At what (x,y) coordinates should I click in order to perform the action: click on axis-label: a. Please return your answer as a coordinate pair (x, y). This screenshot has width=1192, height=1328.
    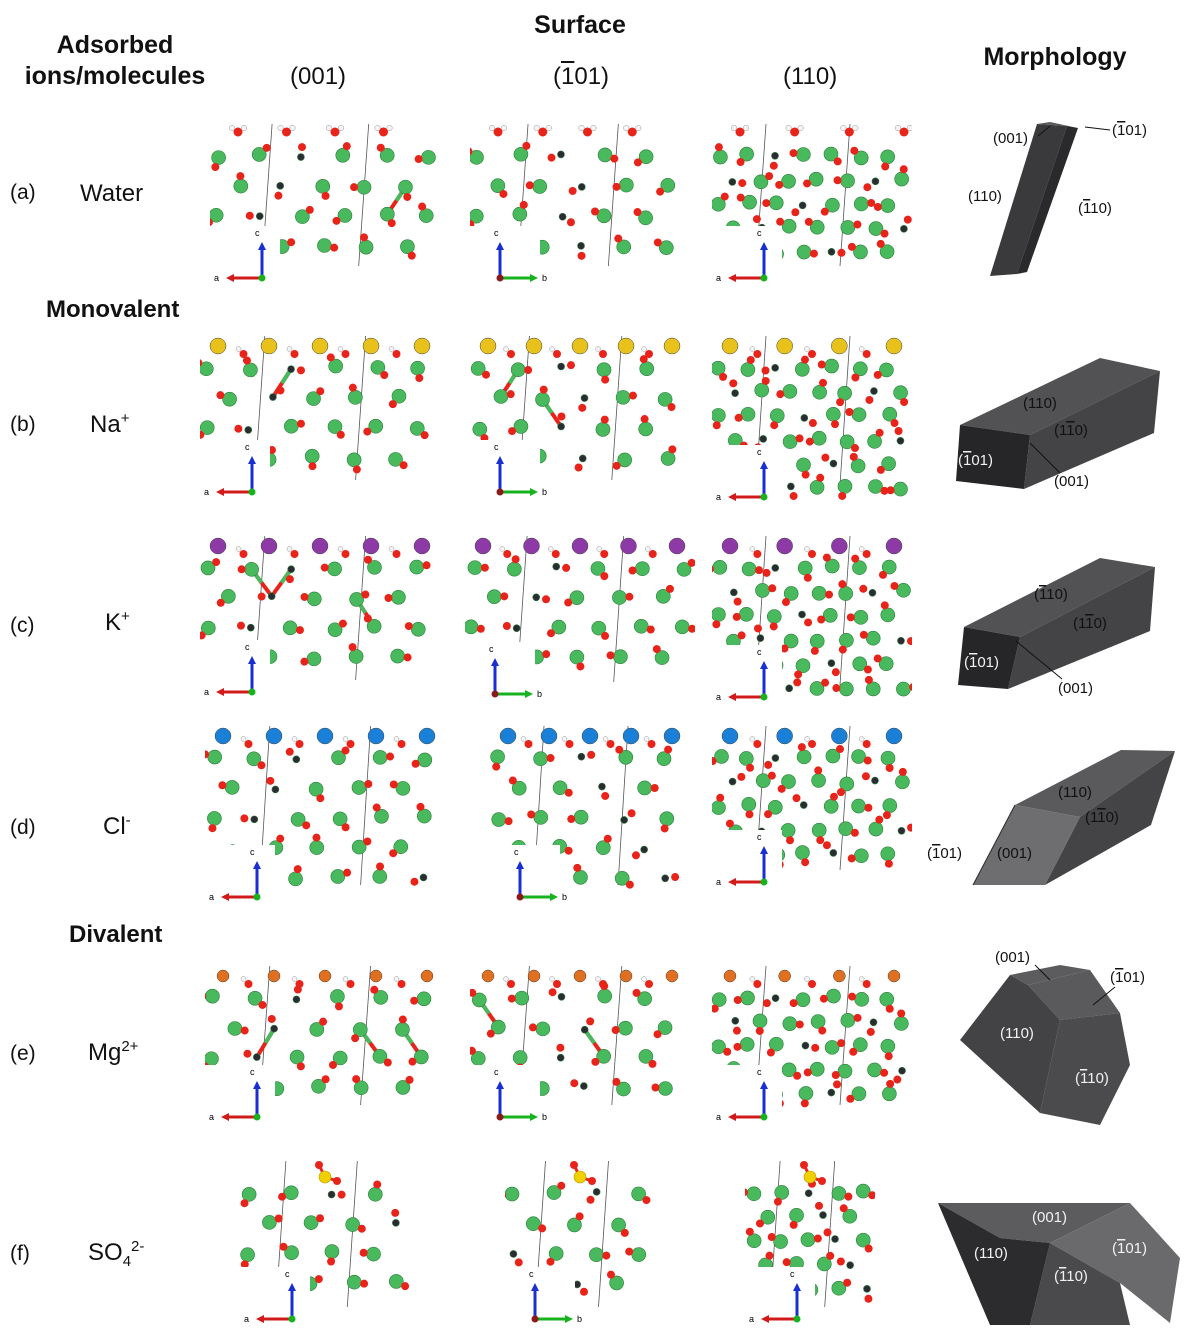
    Looking at the image, I should click on (206, 692).